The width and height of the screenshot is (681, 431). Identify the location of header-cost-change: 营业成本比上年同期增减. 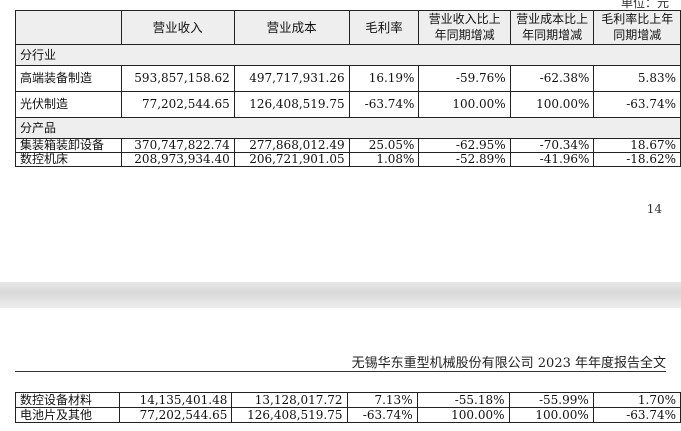
(552, 27).